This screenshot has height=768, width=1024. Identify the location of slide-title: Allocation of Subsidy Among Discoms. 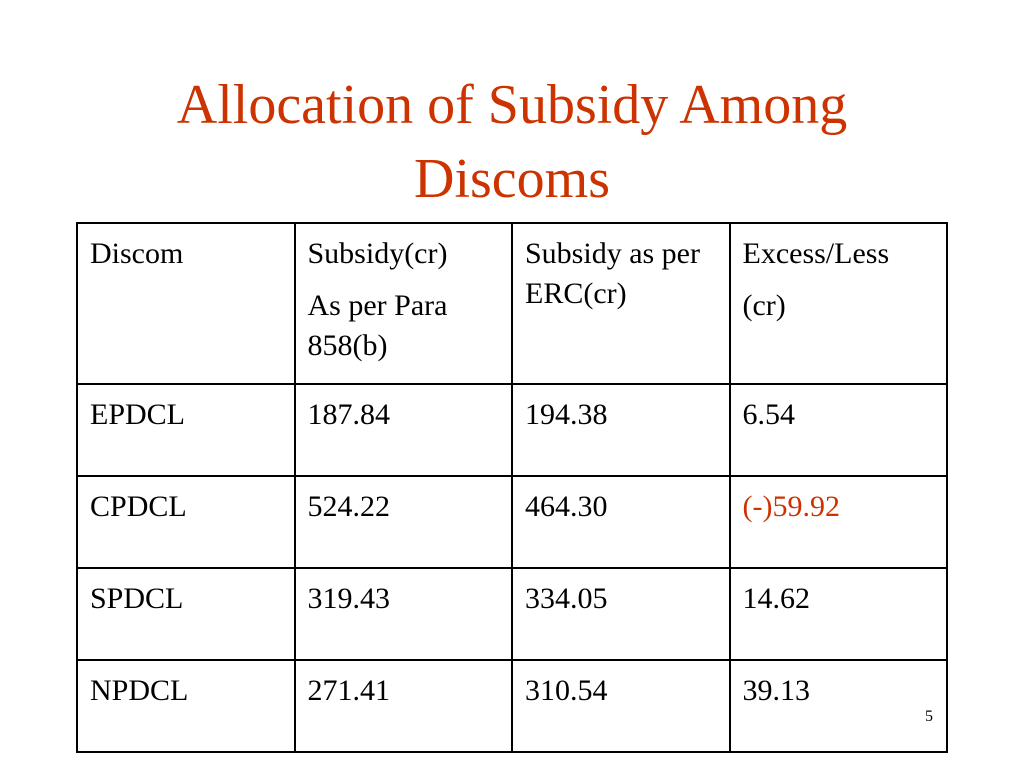
(512, 142).